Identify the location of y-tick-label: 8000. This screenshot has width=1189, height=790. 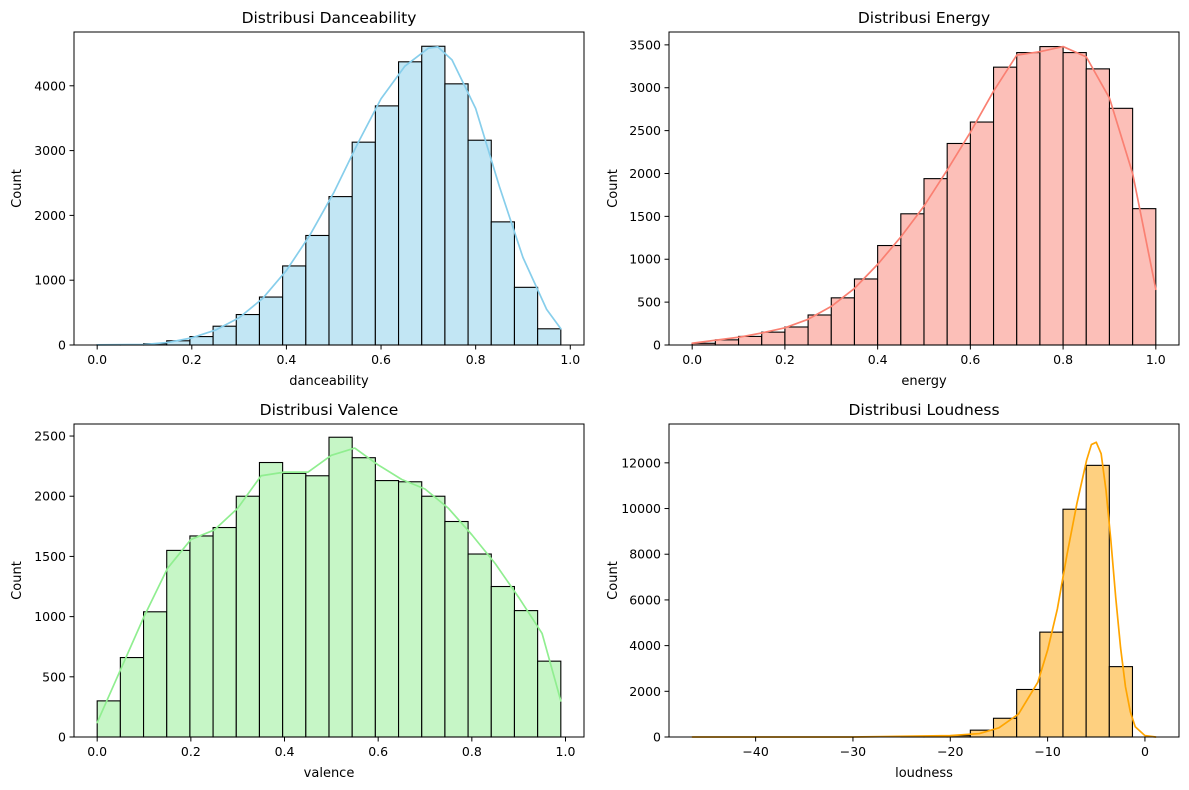
(645, 554).